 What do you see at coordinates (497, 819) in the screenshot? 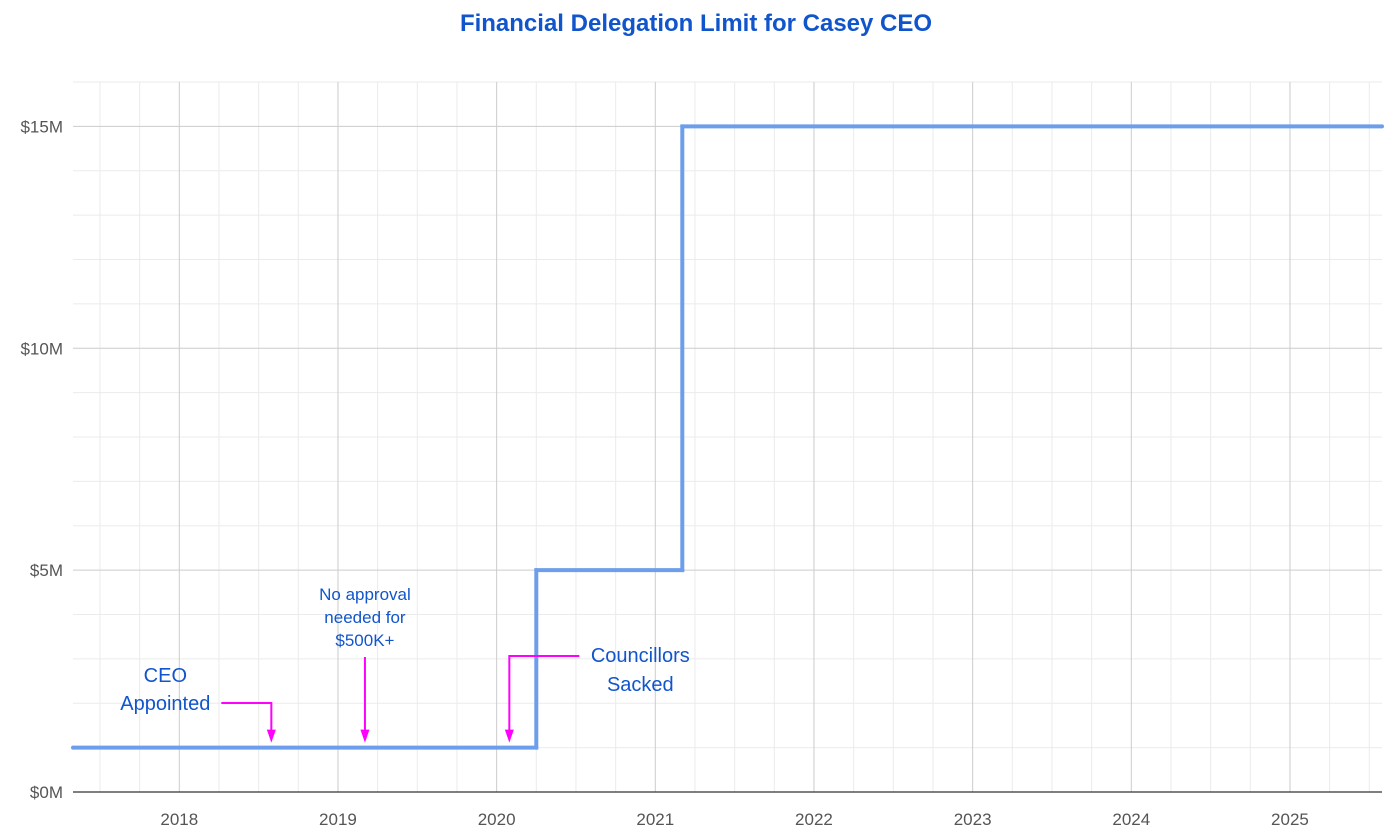
I see `x-tick-label: 2020` at bounding box center [497, 819].